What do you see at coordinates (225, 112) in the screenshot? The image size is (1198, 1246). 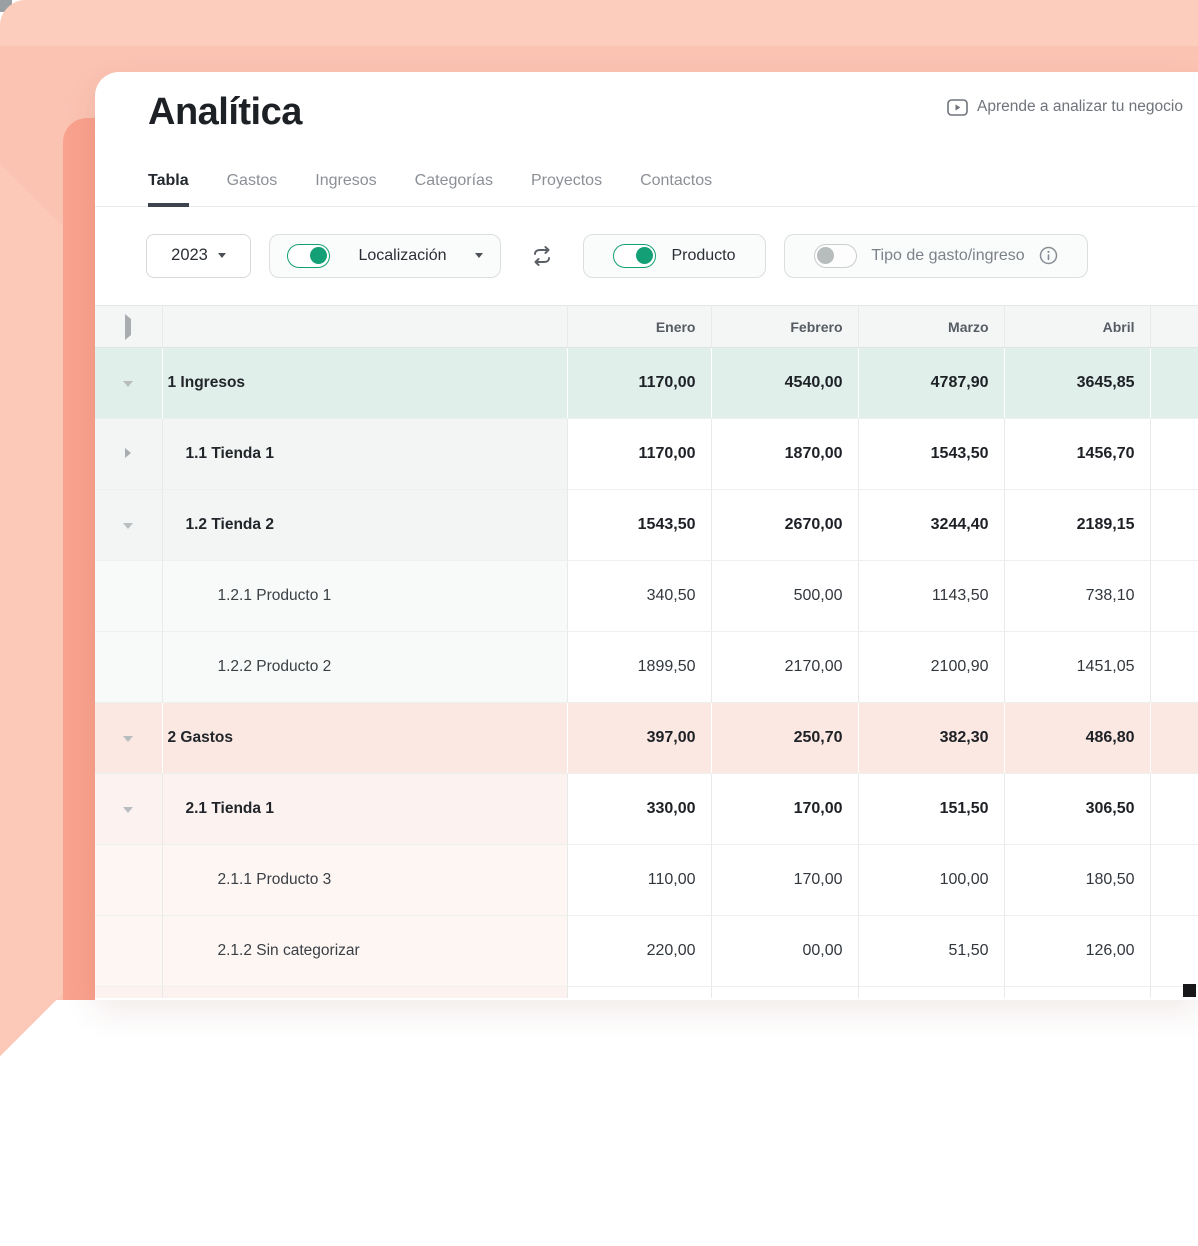 I see `page-title: Analítica` at bounding box center [225, 112].